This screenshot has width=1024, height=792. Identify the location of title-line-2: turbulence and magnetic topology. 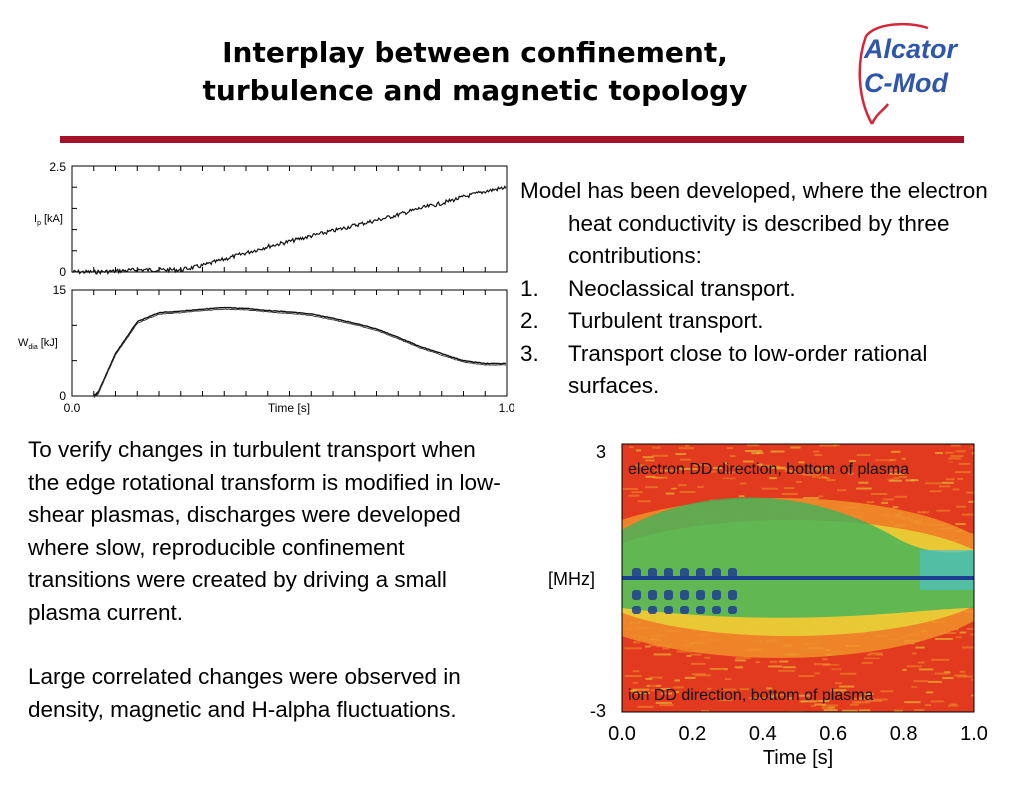
(475, 90).